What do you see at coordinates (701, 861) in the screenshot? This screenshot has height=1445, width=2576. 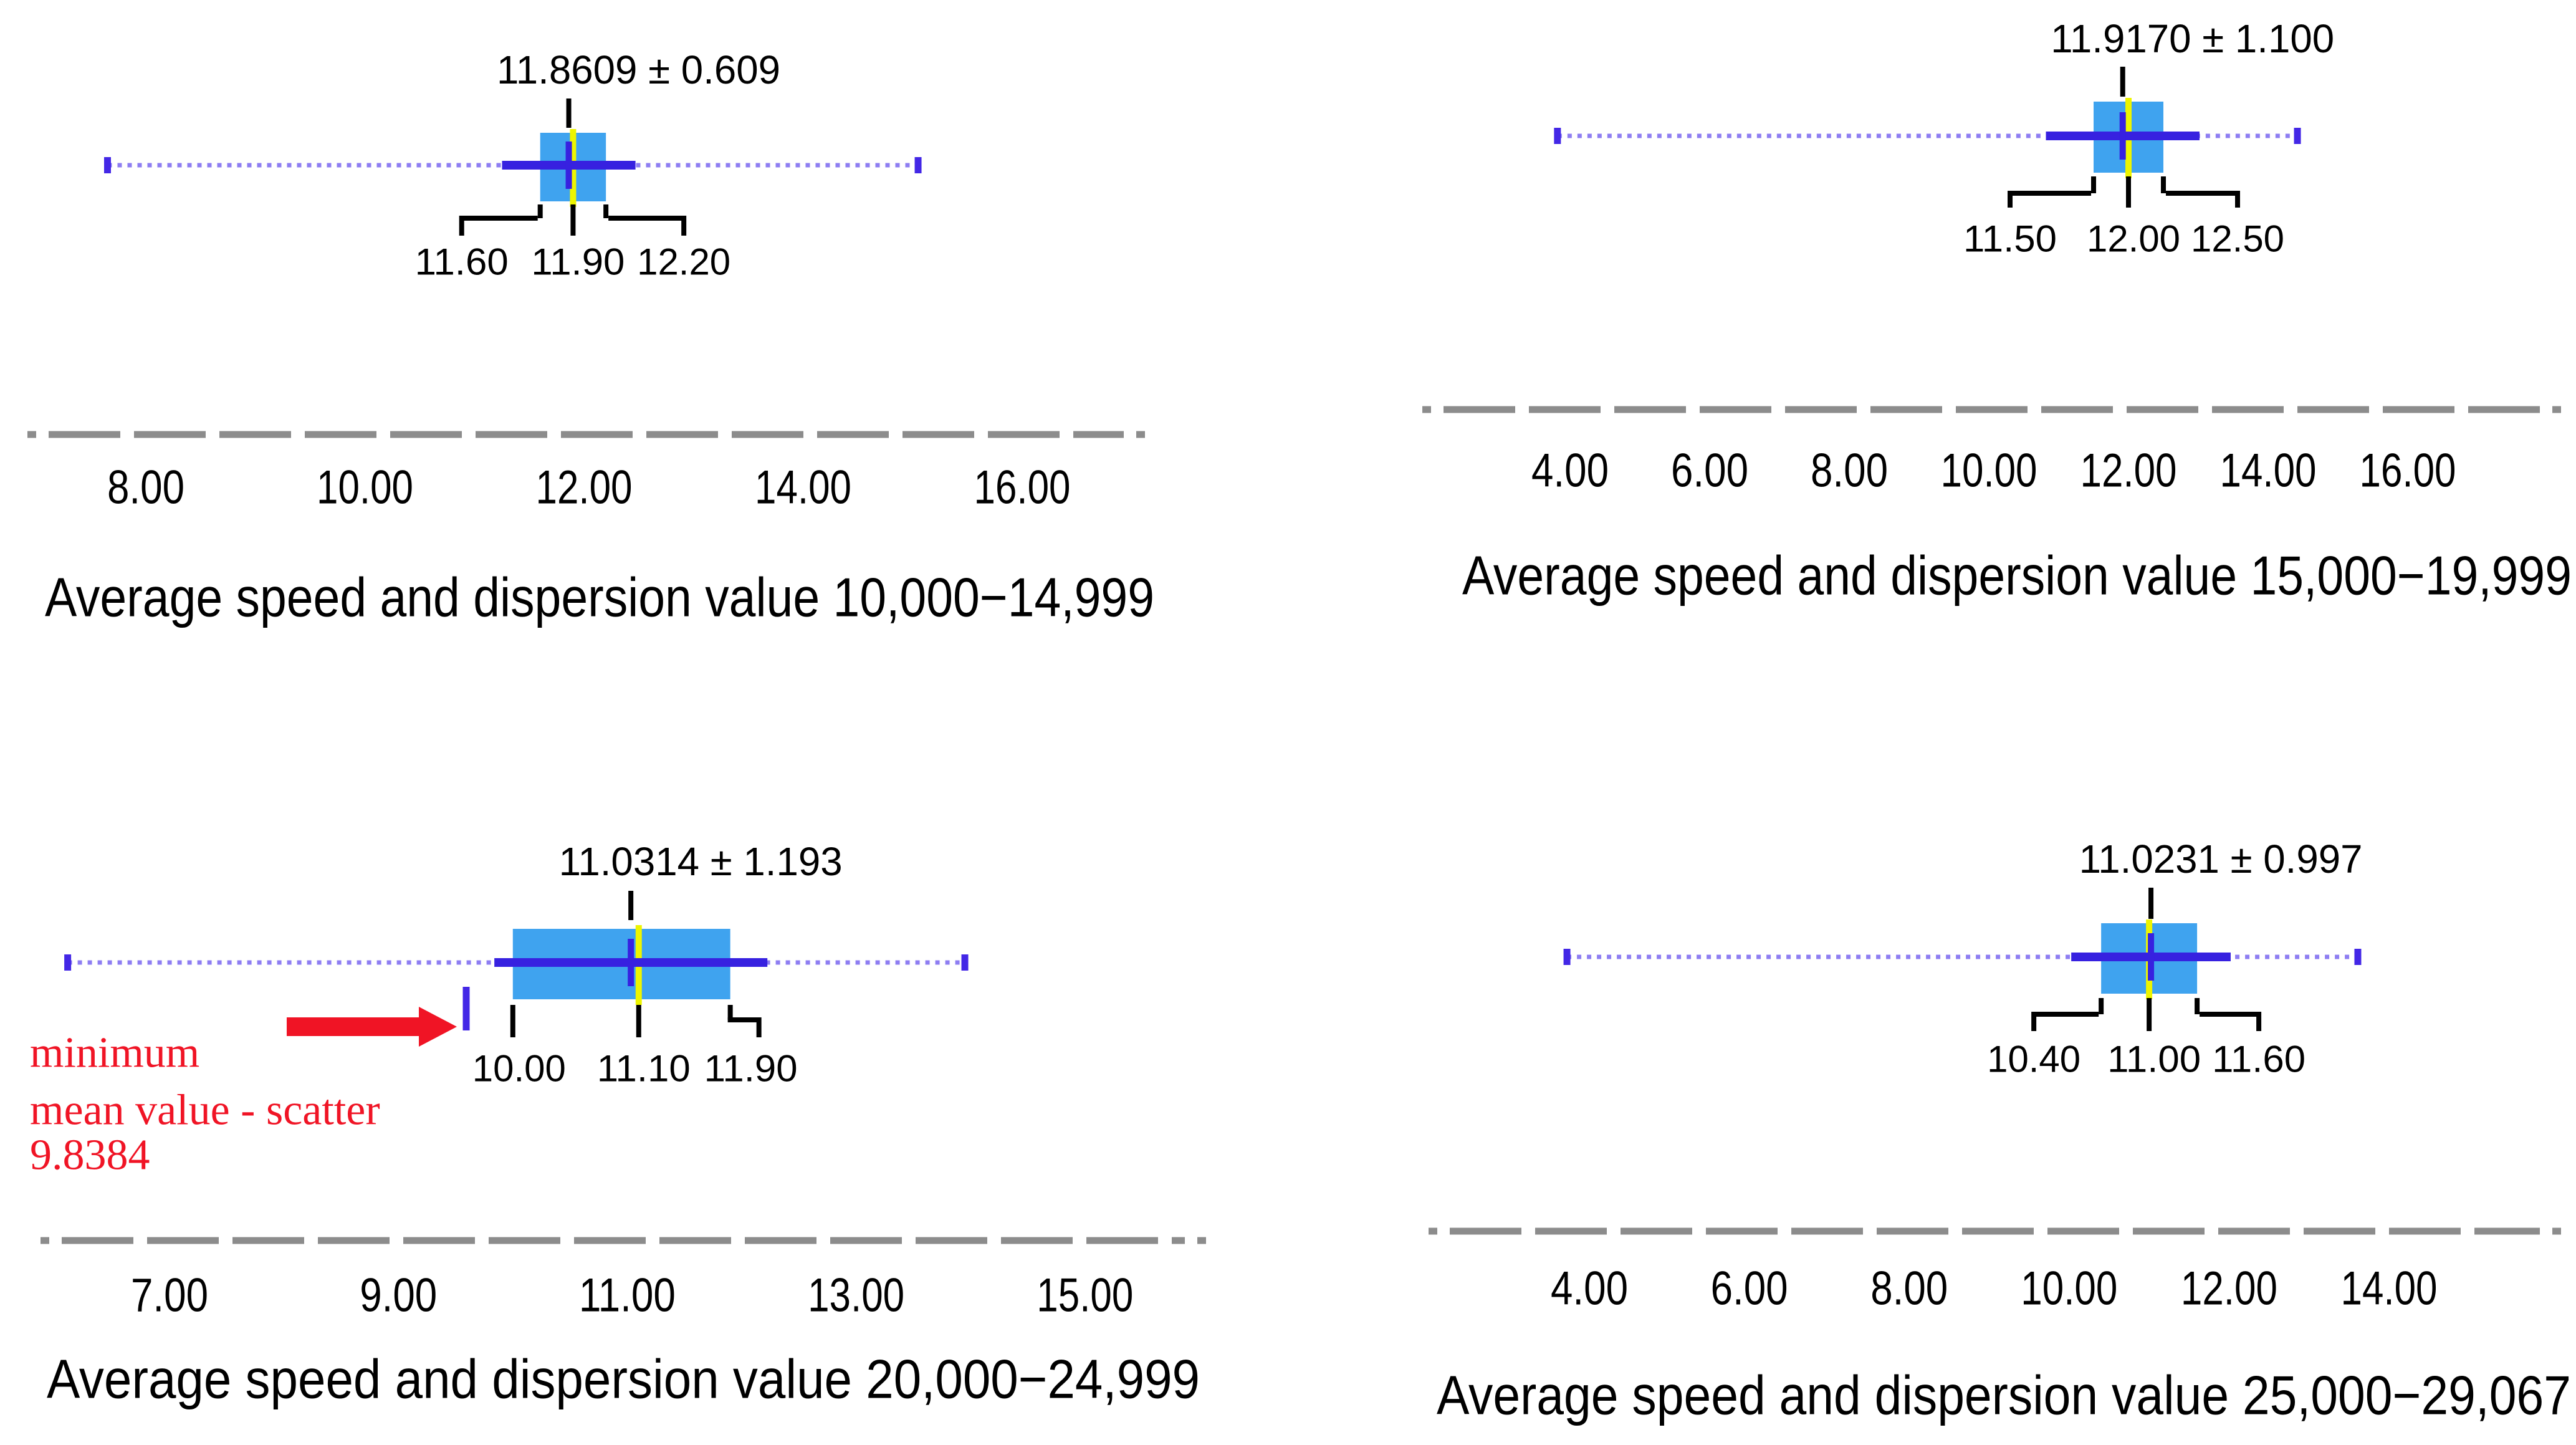 I see `mean-sd-label: 11.0314 ± 1.193` at bounding box center [701, 861].